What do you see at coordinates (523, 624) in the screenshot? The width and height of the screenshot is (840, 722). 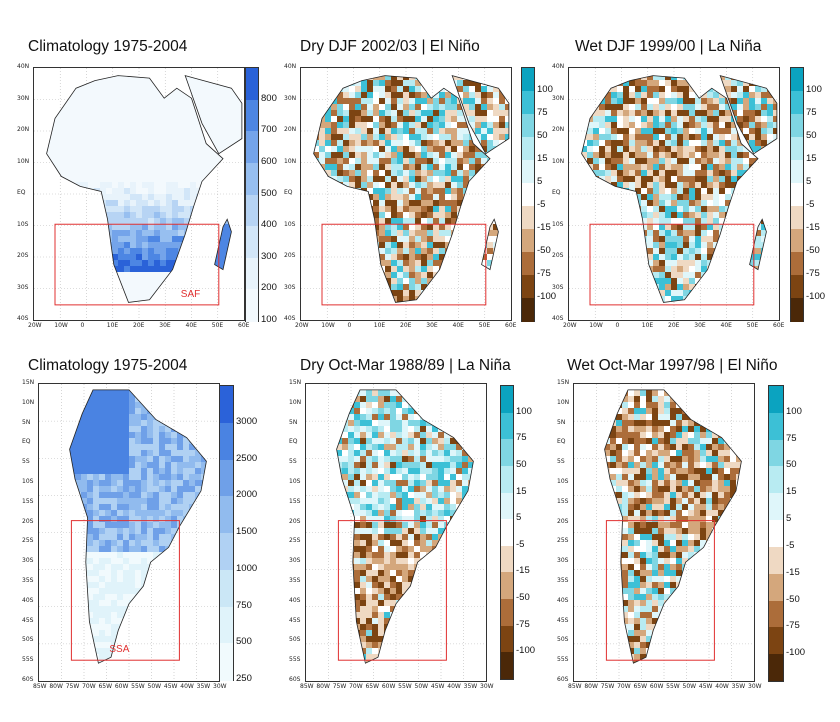 I see `colorbar-label: -75` at bounding box center [523, 624].